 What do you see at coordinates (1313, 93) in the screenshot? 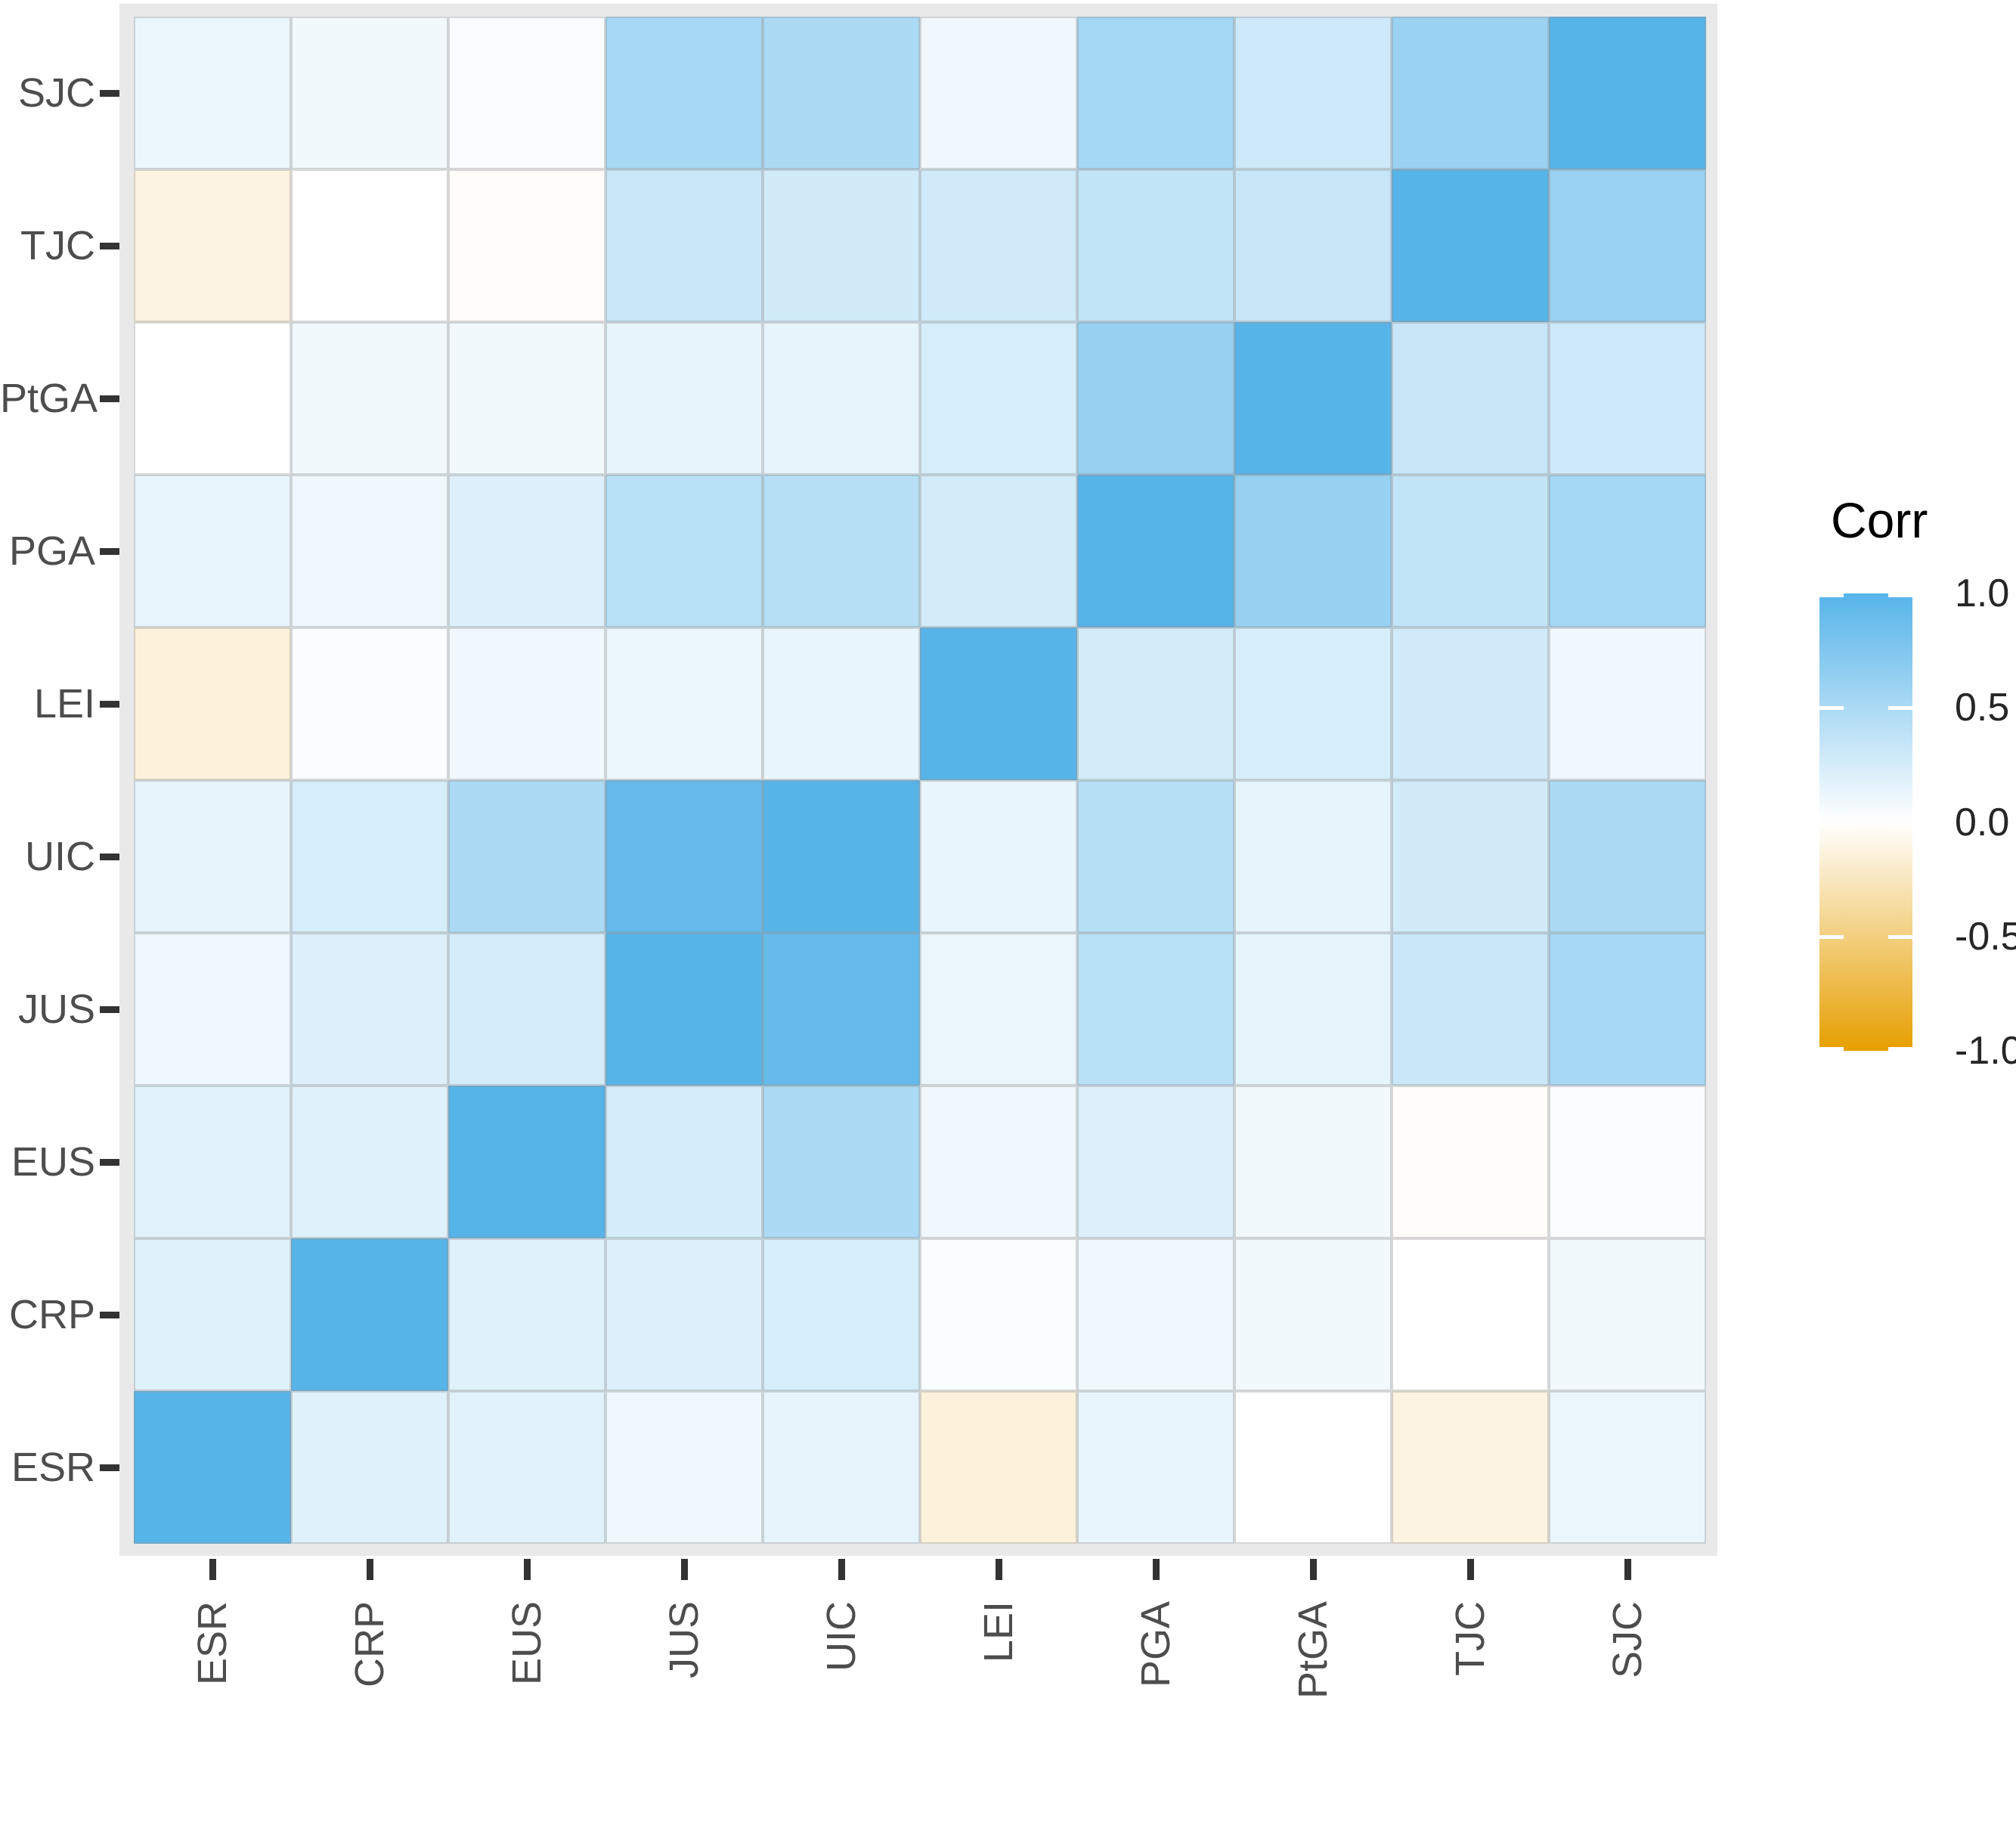
I see `heatmap-cell-SJC-PtGA` at bounding box center [1313, 93].